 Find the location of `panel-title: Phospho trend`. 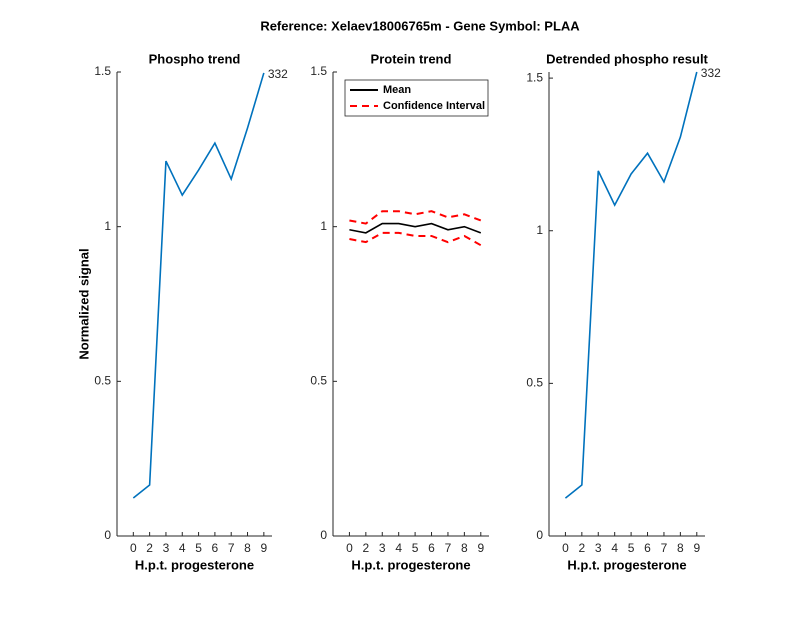

panel-title: Phospho trend is located at coordinates (195, 58).